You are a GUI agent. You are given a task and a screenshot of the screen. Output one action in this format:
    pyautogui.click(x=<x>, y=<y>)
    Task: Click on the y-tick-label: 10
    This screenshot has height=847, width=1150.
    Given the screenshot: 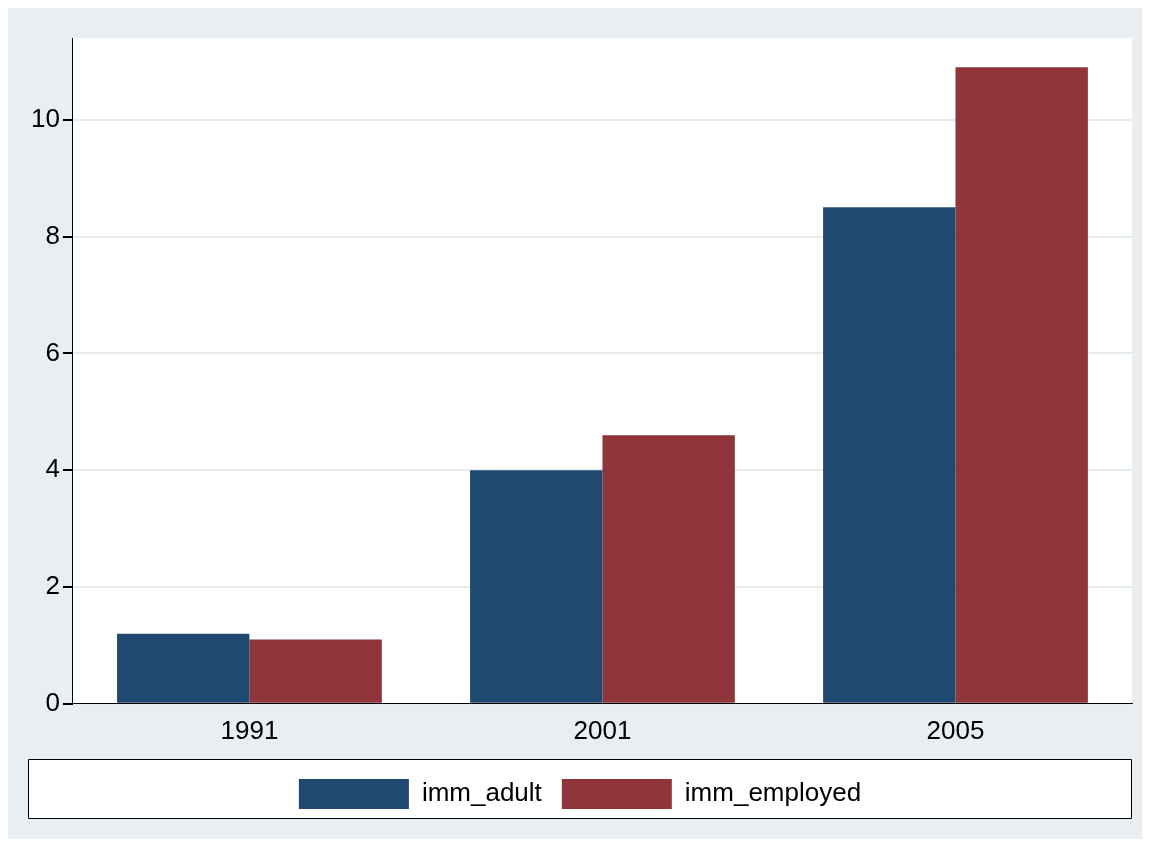 What is the action you would take?
    pyautogui.click(x=45, y=117)
    